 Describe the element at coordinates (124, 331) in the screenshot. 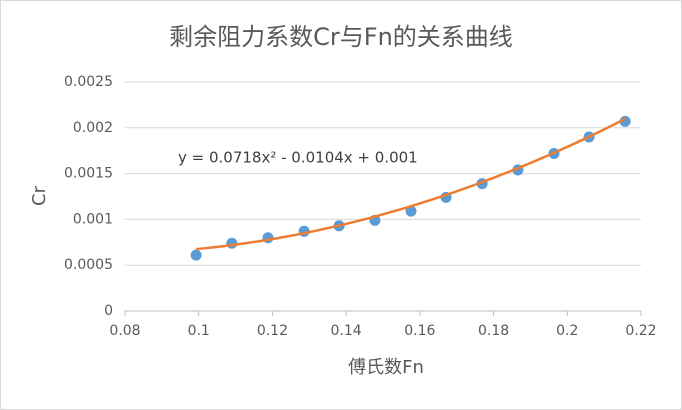

I see `x-tick-label: 0.08` at that location.